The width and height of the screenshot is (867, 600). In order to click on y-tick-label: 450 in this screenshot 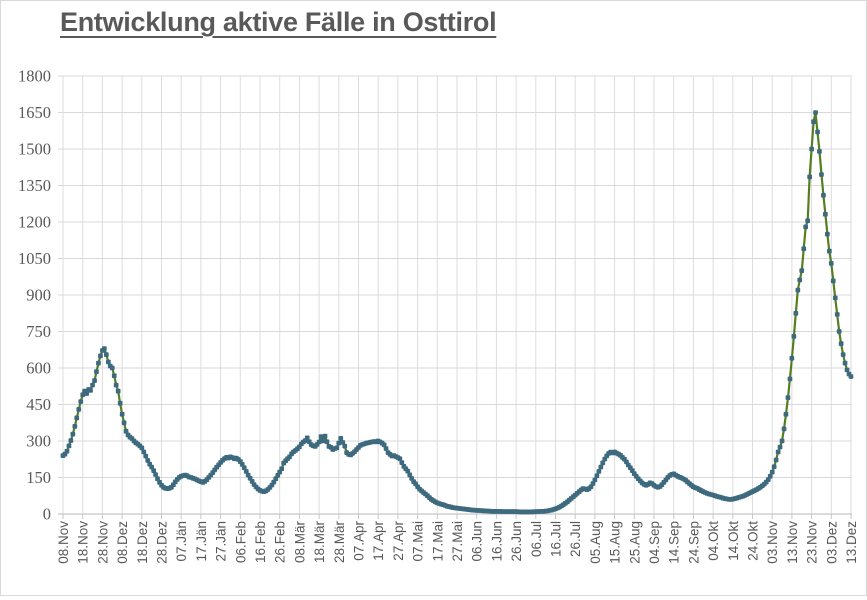, I will do `click(38, 404)`.